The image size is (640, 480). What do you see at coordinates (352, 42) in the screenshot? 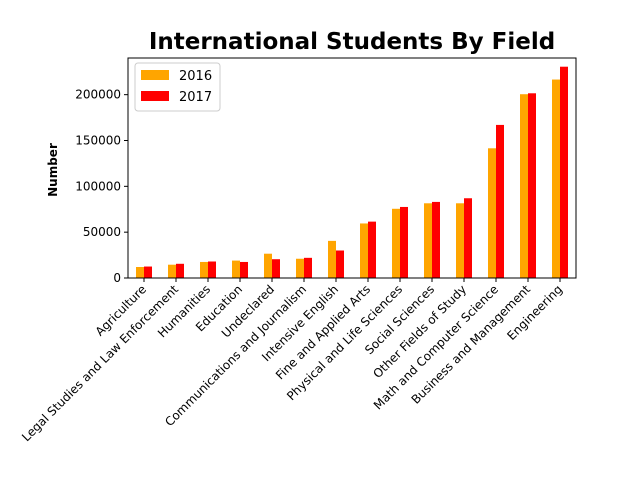
I see `chart-title: International Students By Field` at bounding box center [352, 42].